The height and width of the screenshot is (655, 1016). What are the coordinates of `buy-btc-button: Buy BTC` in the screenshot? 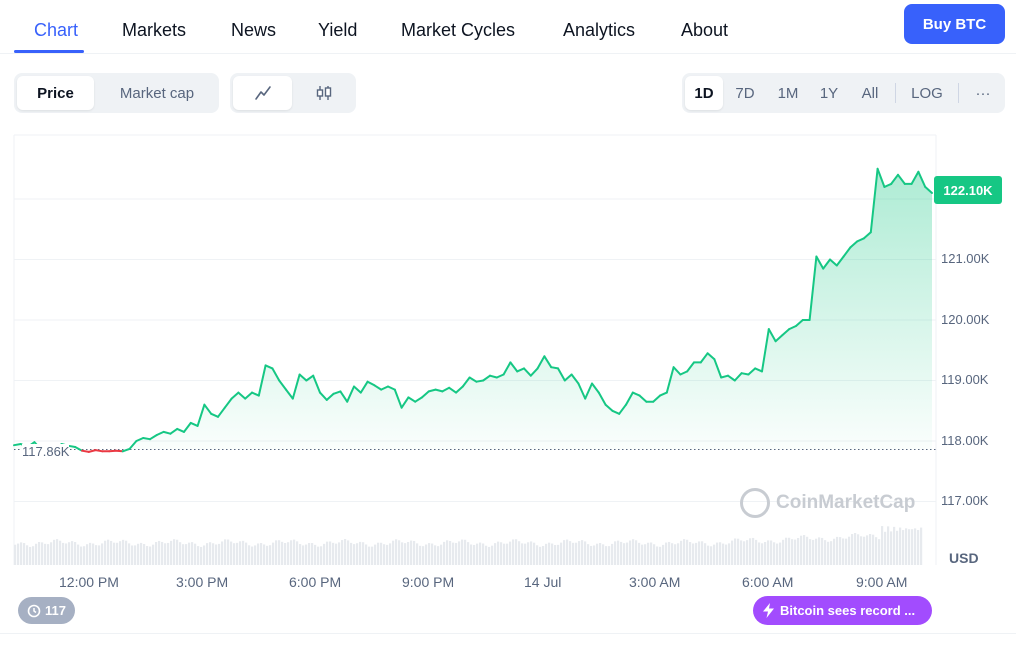 It's located at (954, 24).